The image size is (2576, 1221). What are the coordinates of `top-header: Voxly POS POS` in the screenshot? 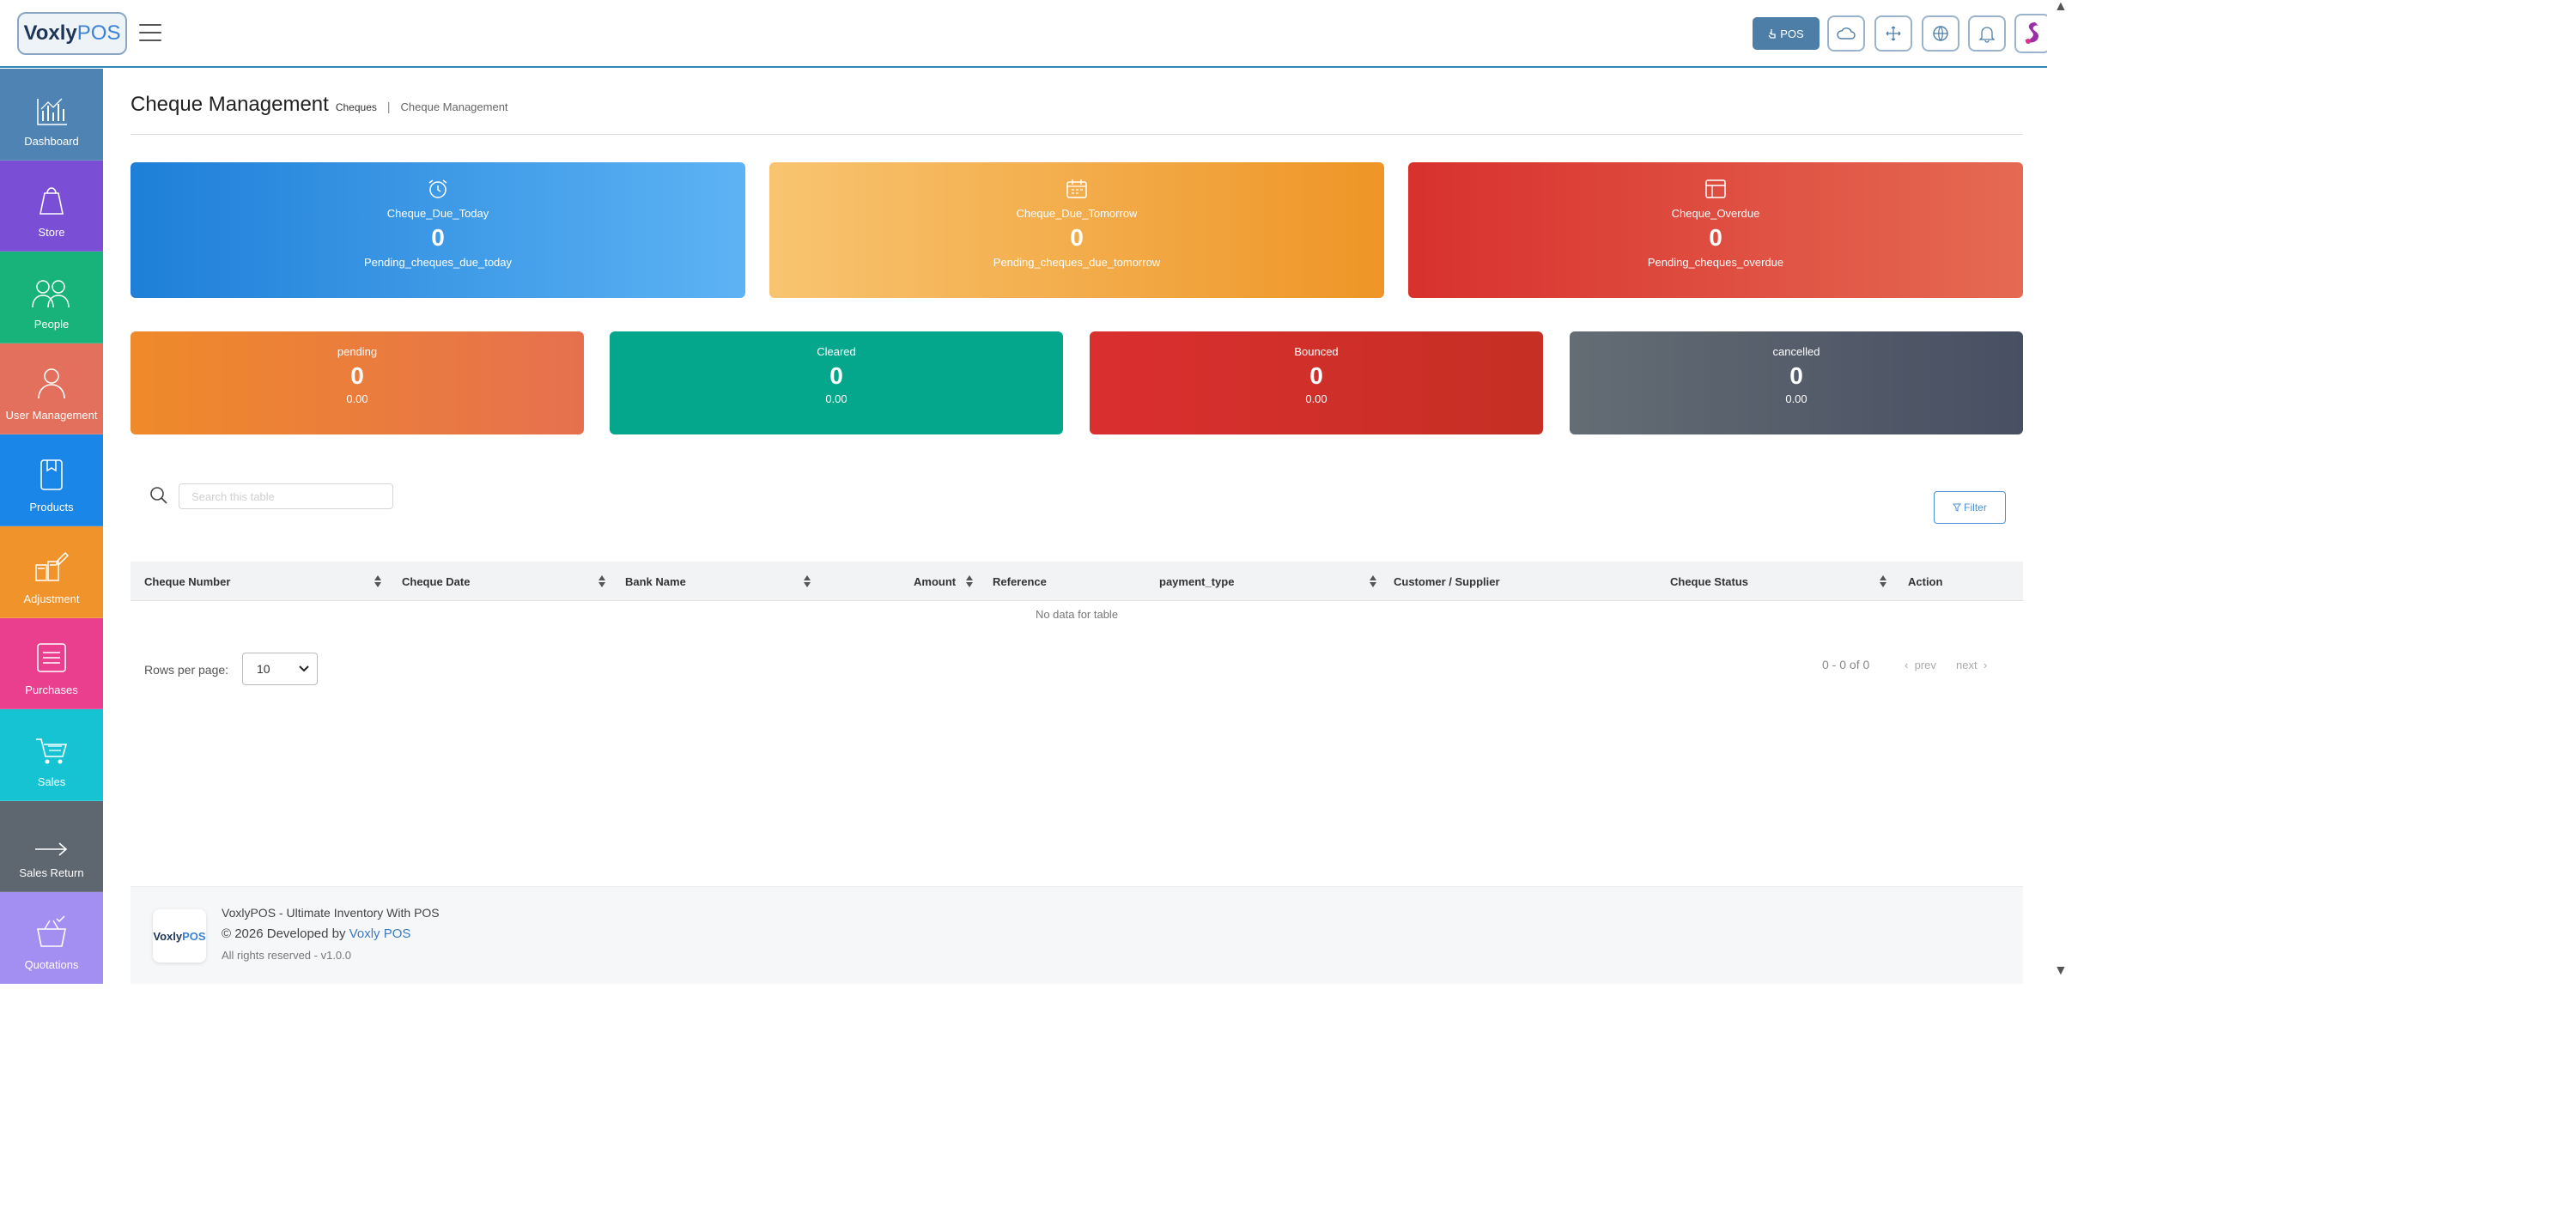 It's located at (1024, 34).